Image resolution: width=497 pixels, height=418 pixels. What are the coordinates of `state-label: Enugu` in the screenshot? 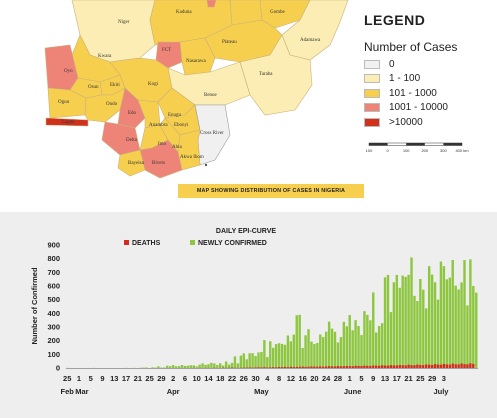 It's located at (175, 115).